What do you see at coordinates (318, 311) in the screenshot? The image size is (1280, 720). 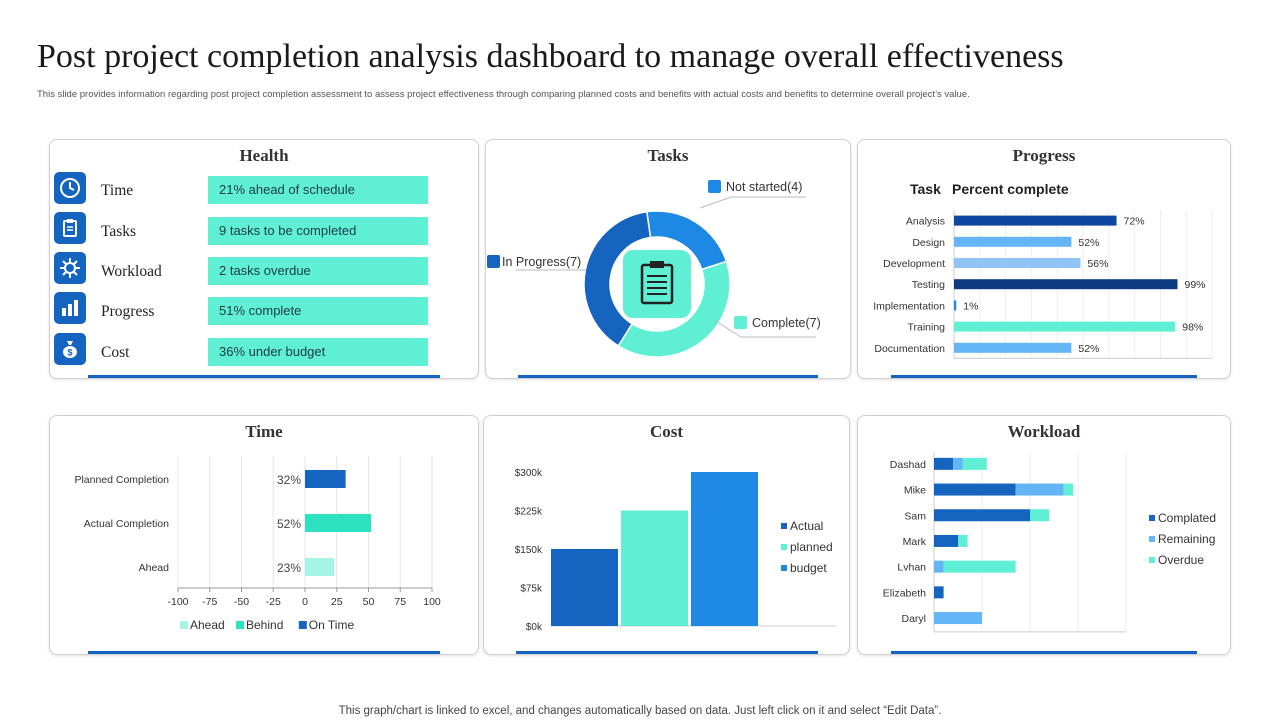 I see `health-value-progress: 51% complete` at bounding box center [318, 311].